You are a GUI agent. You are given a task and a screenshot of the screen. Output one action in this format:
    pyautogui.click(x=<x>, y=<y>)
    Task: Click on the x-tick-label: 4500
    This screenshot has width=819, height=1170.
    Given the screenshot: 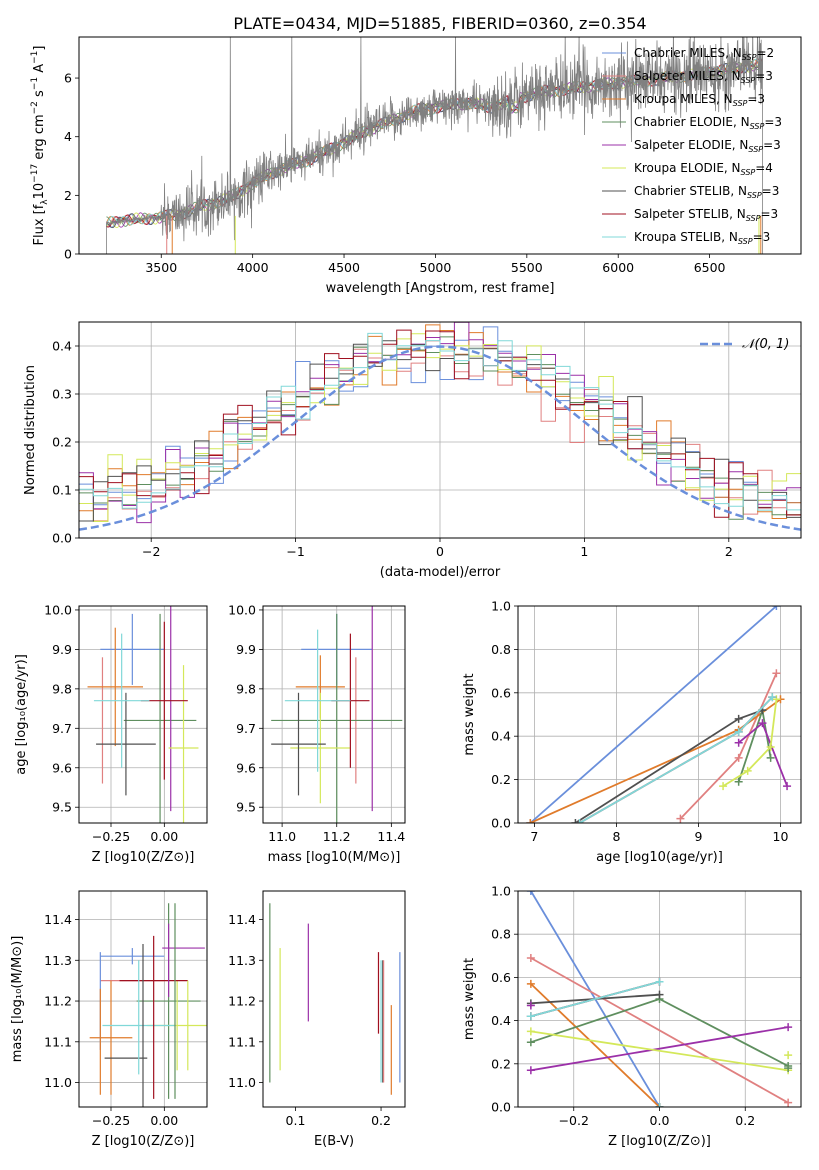 What is the action you would take?
    pyautogui.click(x=344, y=267)
    